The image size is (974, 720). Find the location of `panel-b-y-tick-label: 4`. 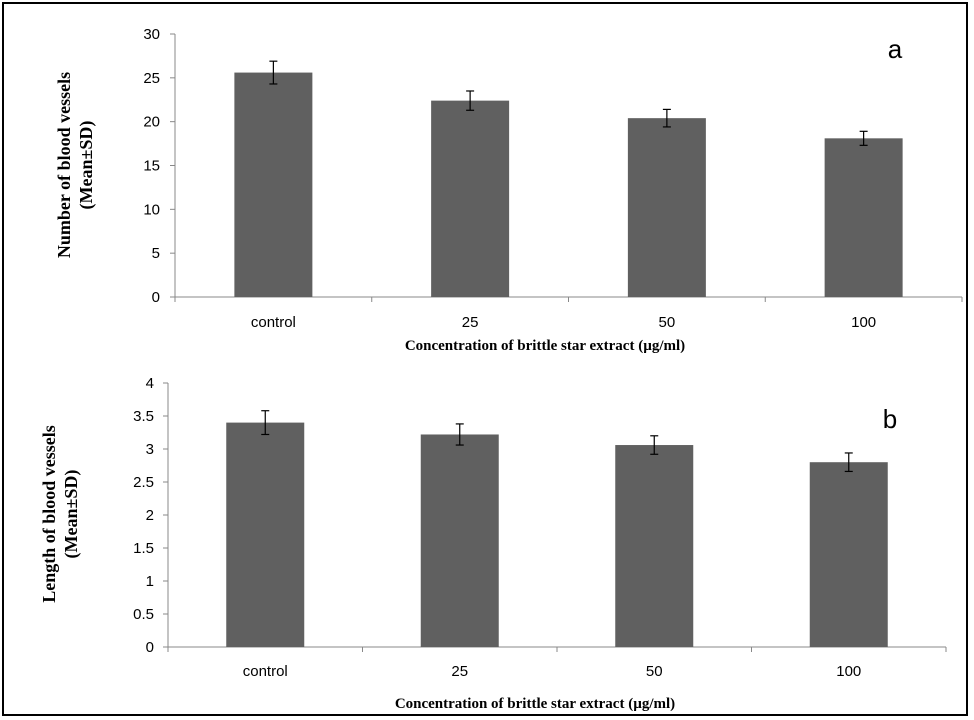

panel-b-y-tick-label: 4 is located at coordinates (150, 383).